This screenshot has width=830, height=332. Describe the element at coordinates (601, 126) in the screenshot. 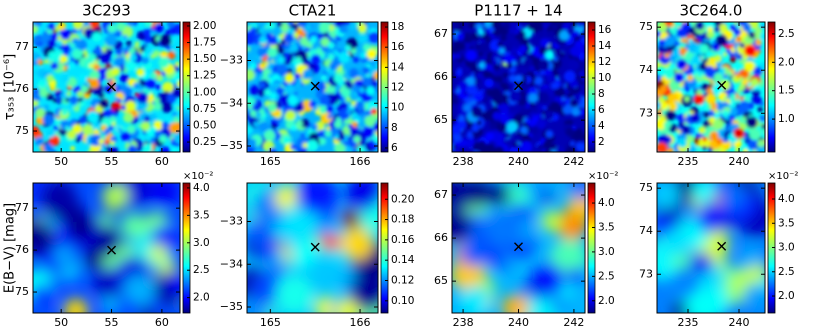

I see `colorbar-tick-label: 4` at that location.